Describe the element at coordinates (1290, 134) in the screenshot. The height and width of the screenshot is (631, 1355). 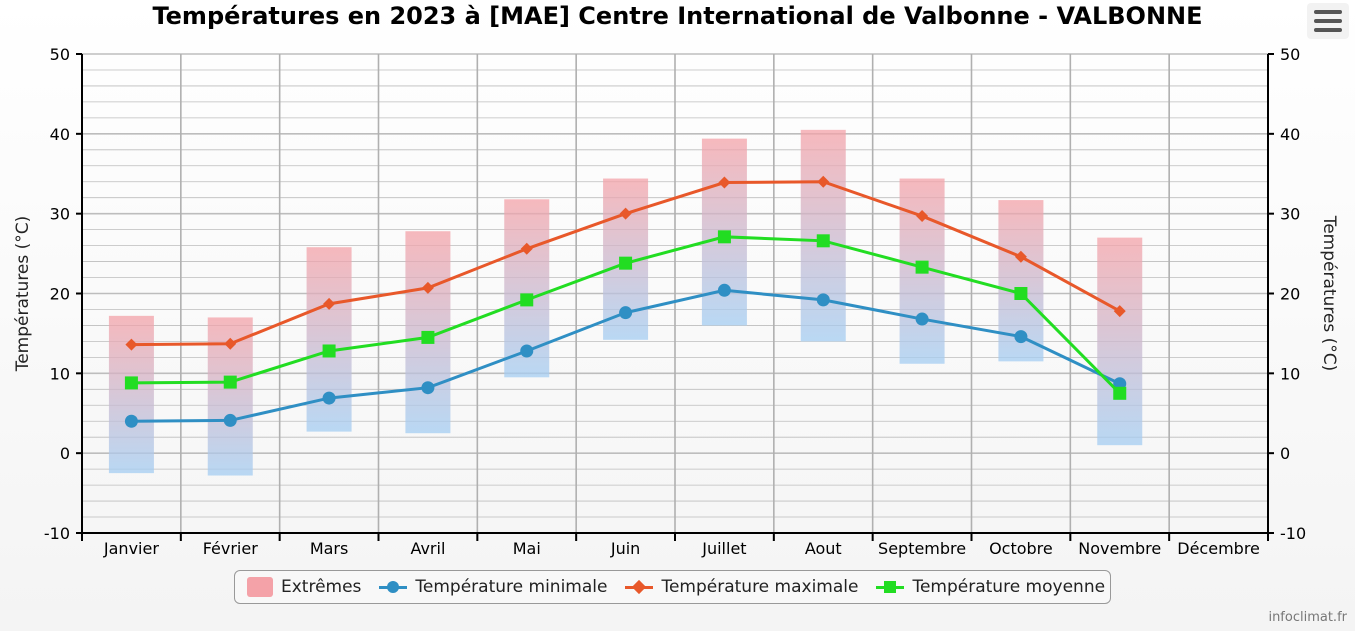
I see `y-tick-label-right: 40` at that location.